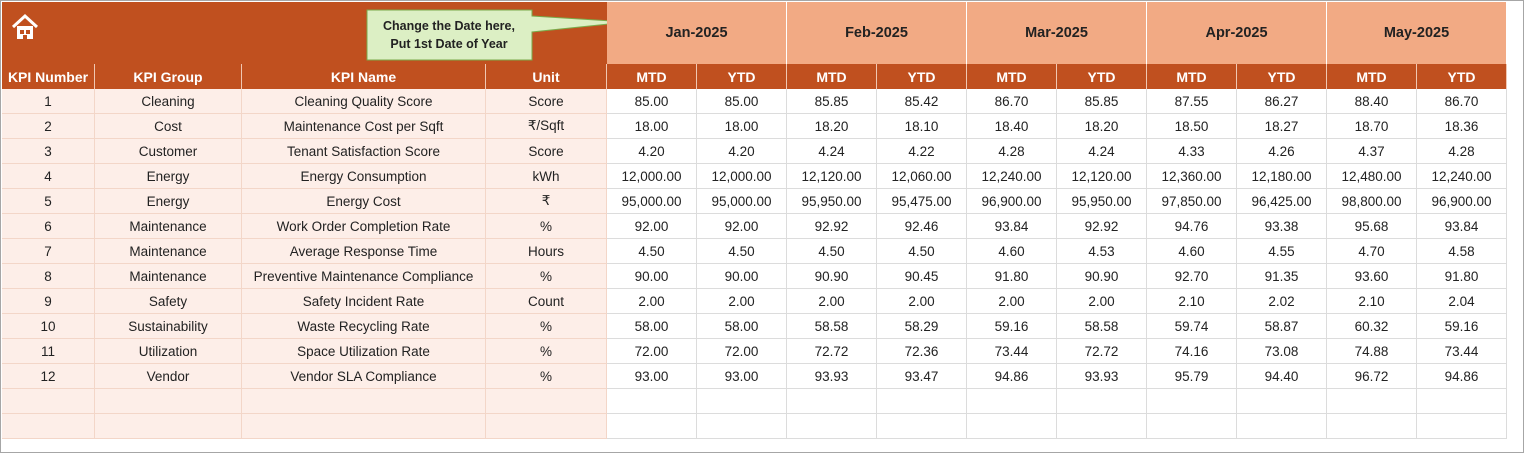 The height and width of the screenshot is (453, 1524). What do you see at coordinates (652, 376) in the screenshot?
I see `table-cell: 93.00` at bounding box center [652, 376].